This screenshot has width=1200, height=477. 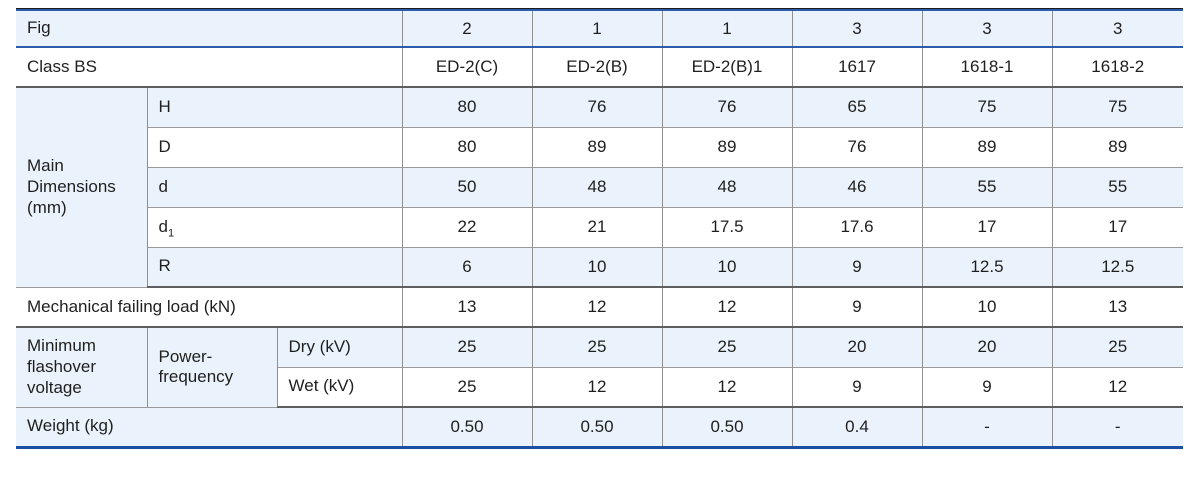 What do you see at coordinates (274, 267) in the screenshot?
I see `row-label-dim-r: R` at bounding box center [274, 267].